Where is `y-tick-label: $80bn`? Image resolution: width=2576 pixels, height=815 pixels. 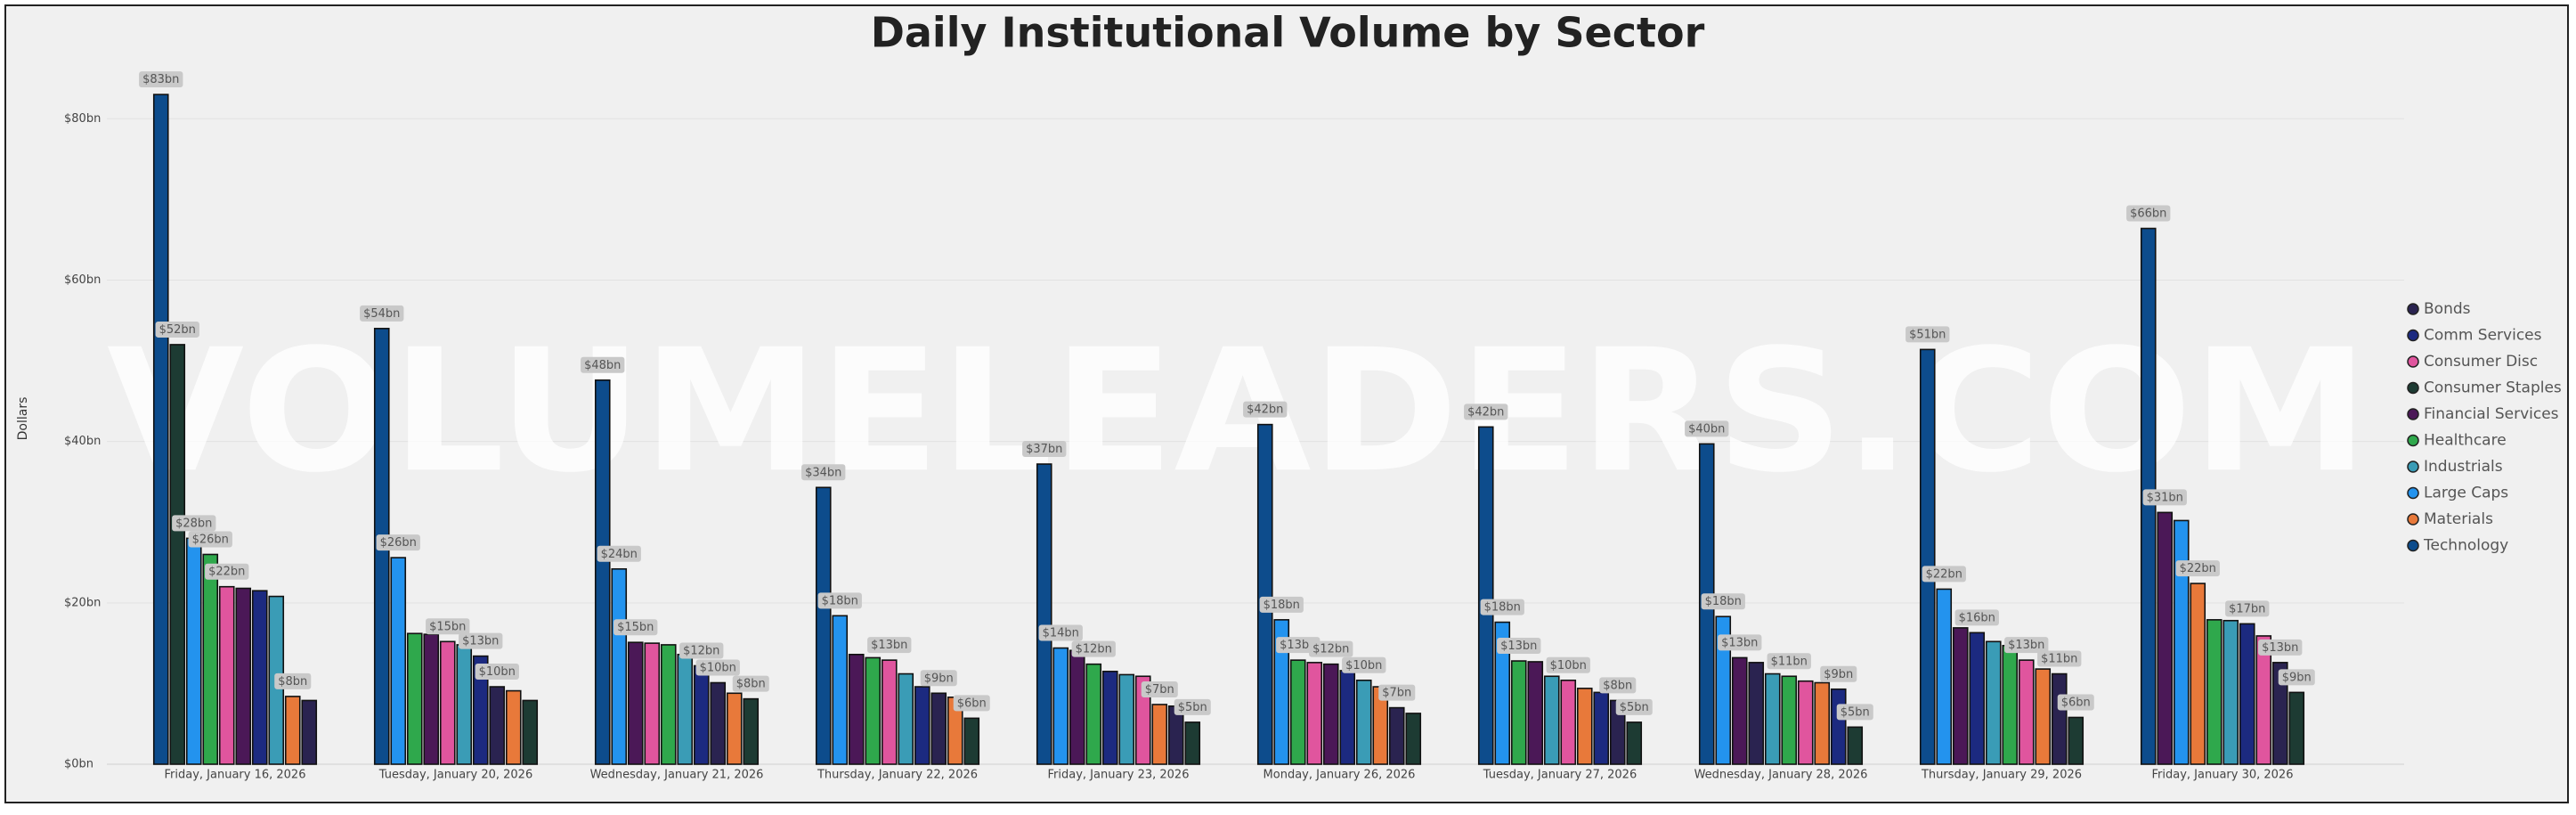
y-tick-label: $80bn is located at coordinates (82, 119).